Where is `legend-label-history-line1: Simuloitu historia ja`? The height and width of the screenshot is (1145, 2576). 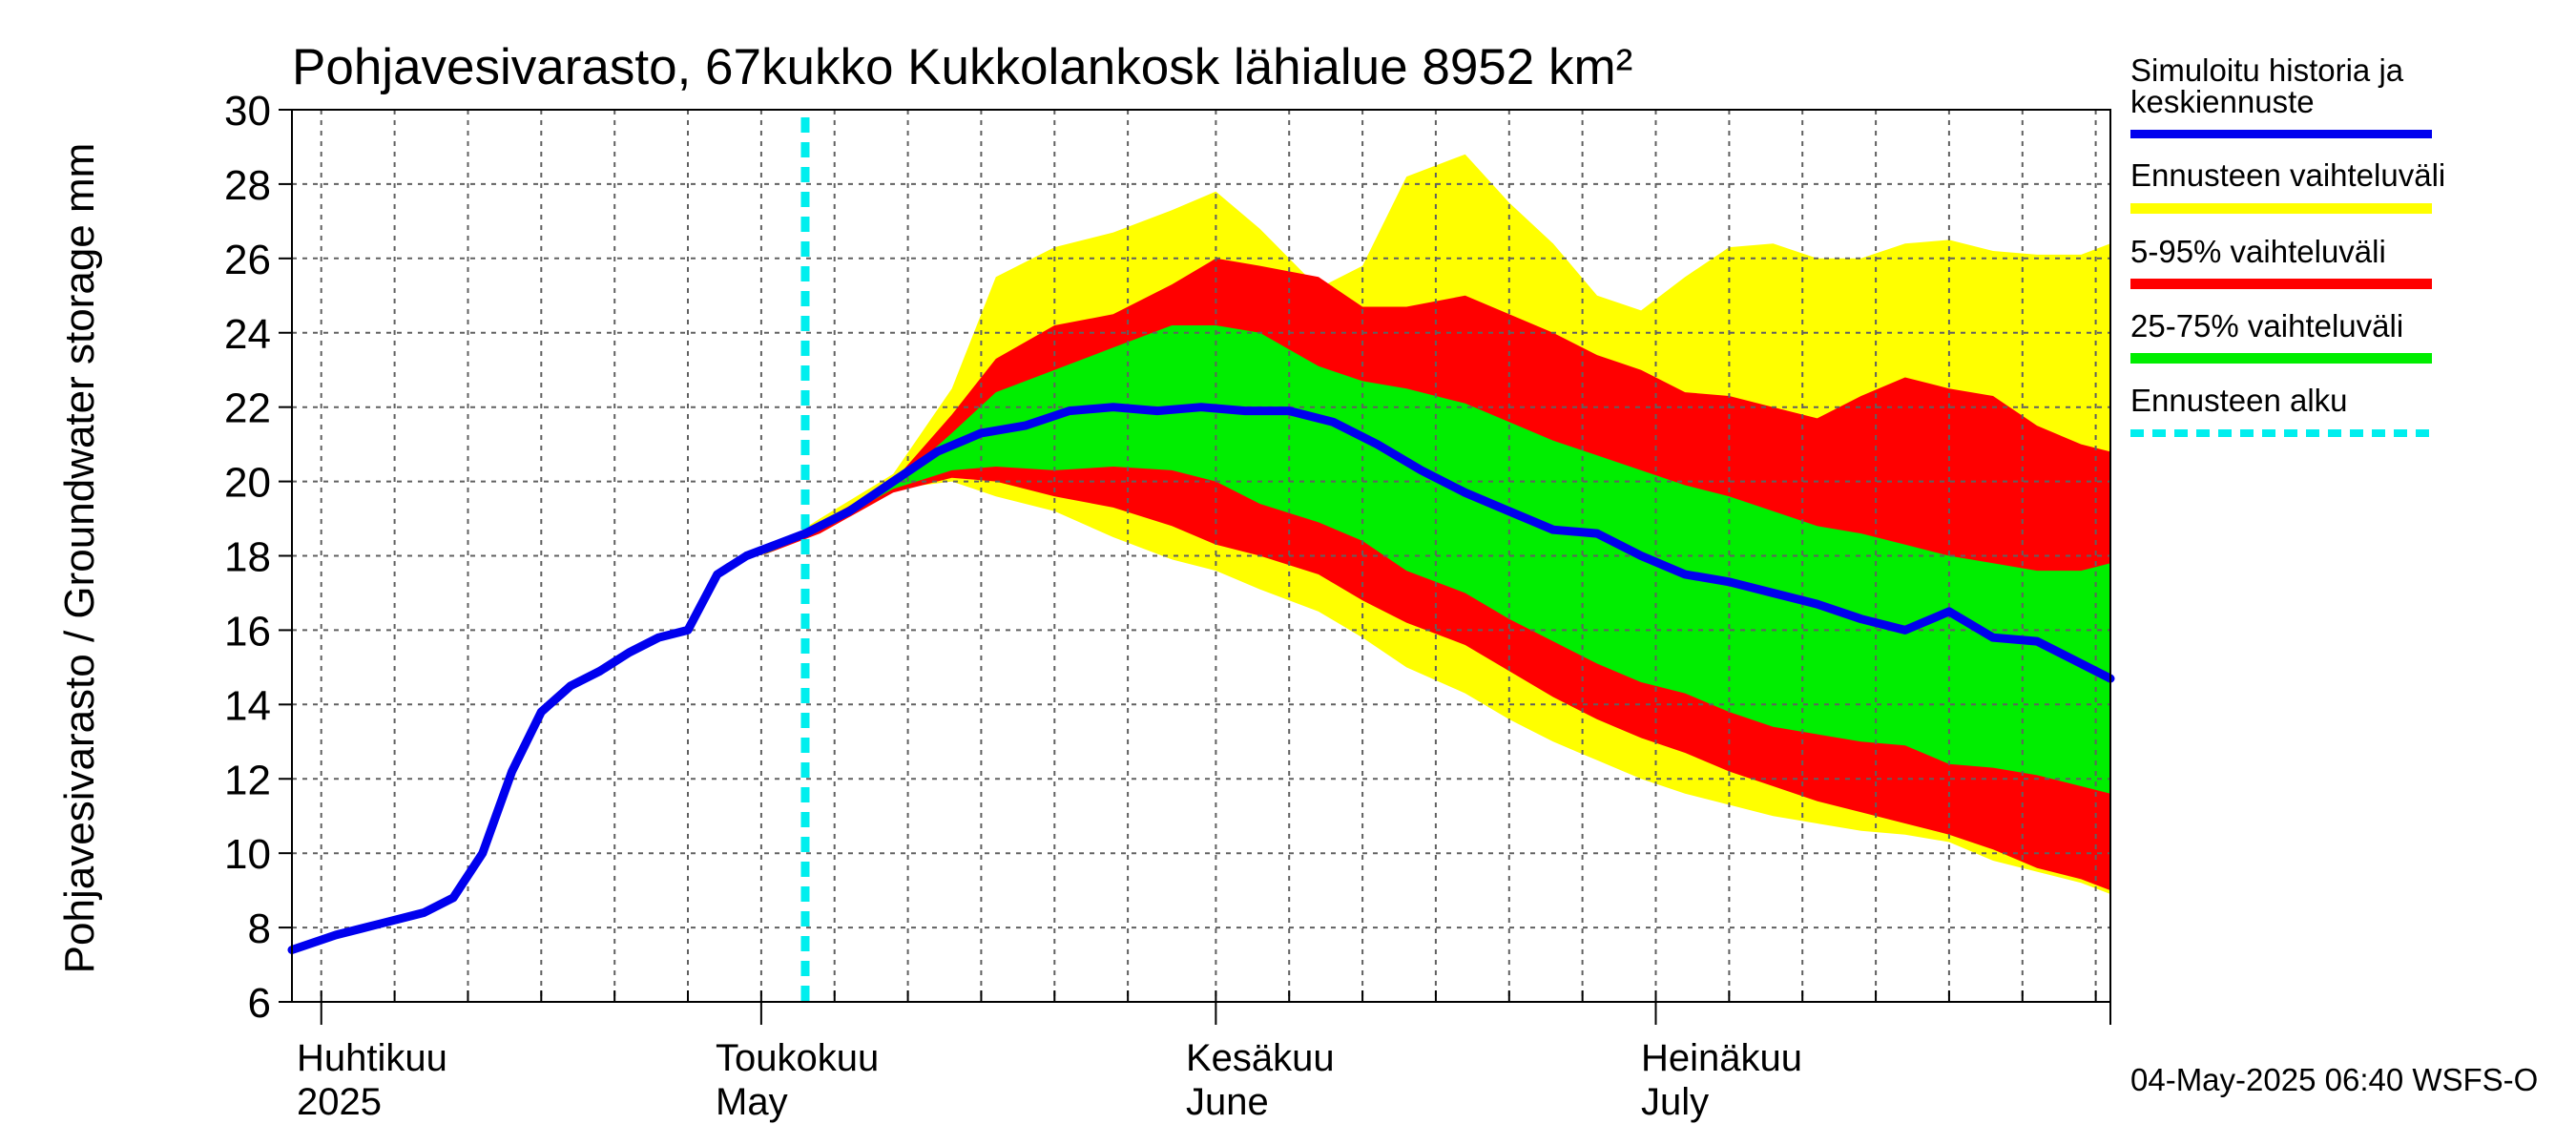 legend-label-history-line1: Simuloitu historia ja is located at coordinates (2267, 70).